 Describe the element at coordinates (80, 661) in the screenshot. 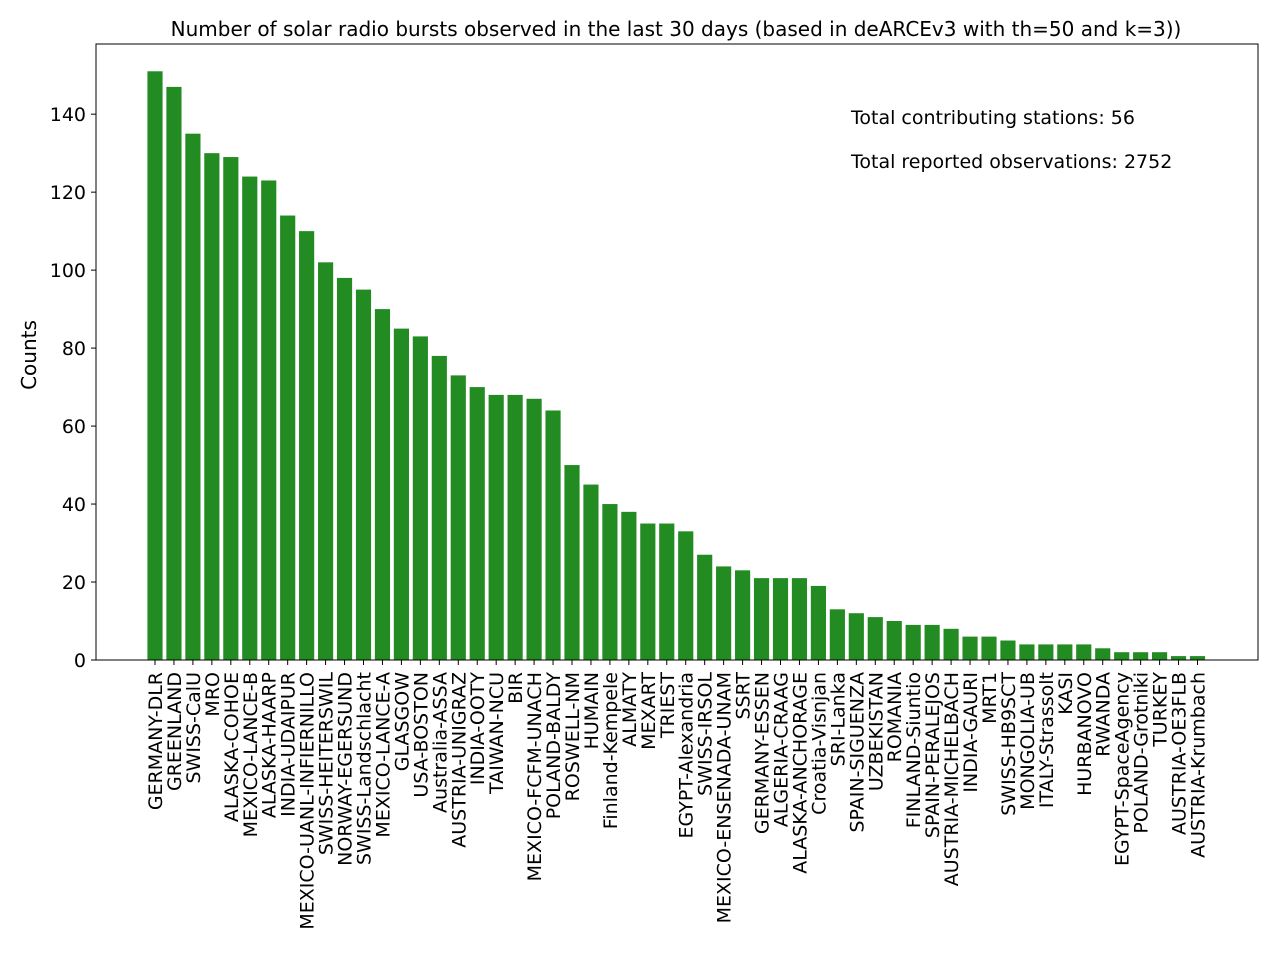

I see `y-tick-label: 0` at that location.